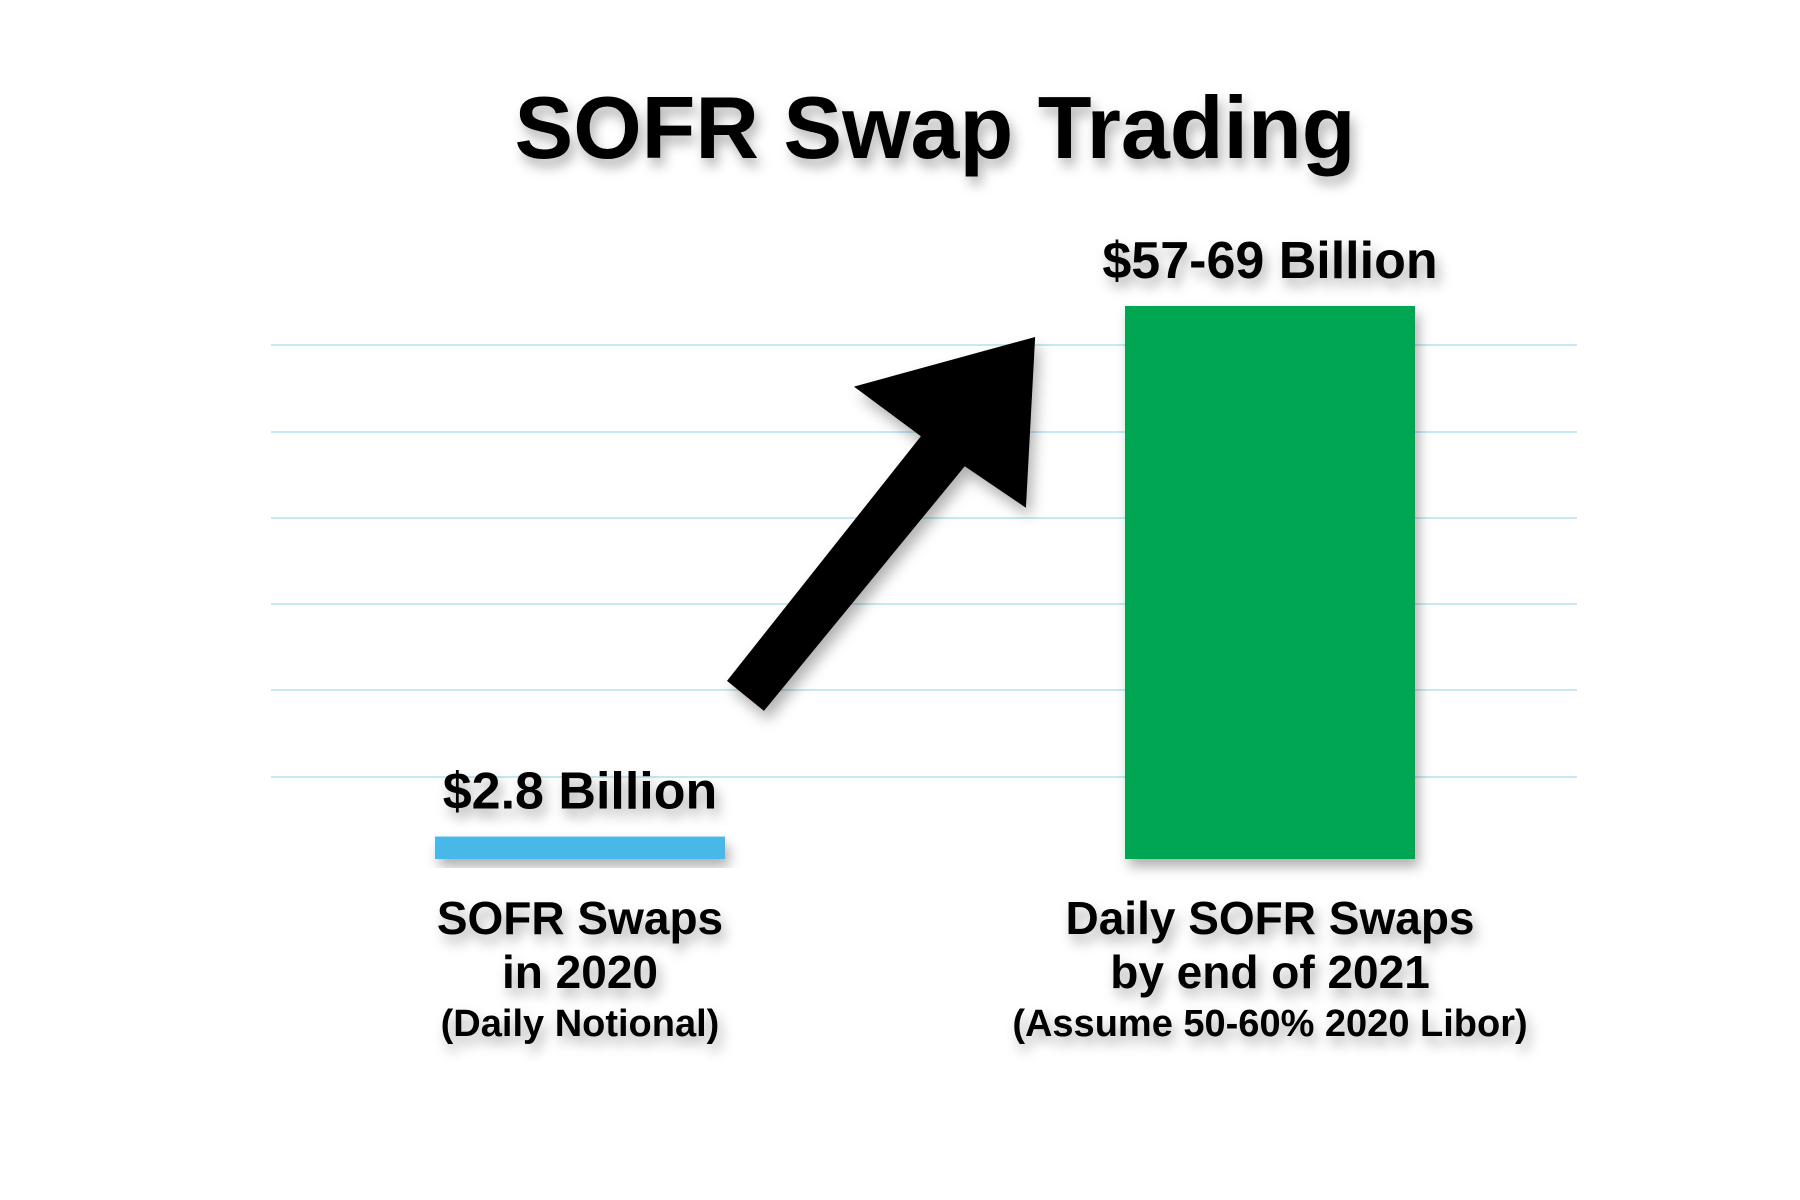  Describe the element at coordinates (580, 792) in the screenshot. I see `value-label: $2.8 Billion` at that location.